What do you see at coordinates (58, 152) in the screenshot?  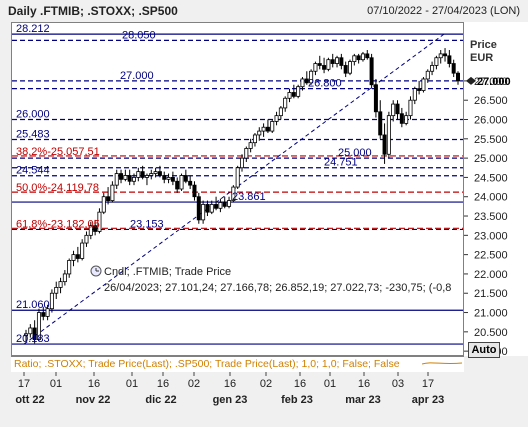 I see `fib-label: 38,2%-25.057,51` at bounding box center [58, 152].